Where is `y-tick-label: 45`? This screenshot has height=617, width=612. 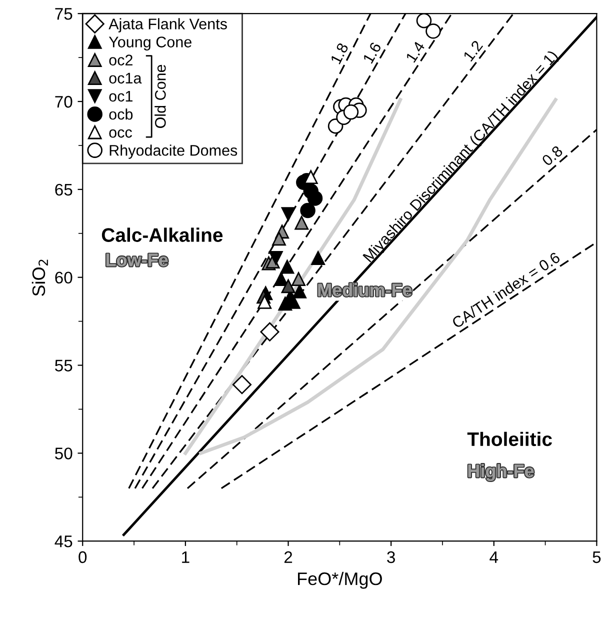
y-tick-label: 45 is located at coordinates (63, 542).